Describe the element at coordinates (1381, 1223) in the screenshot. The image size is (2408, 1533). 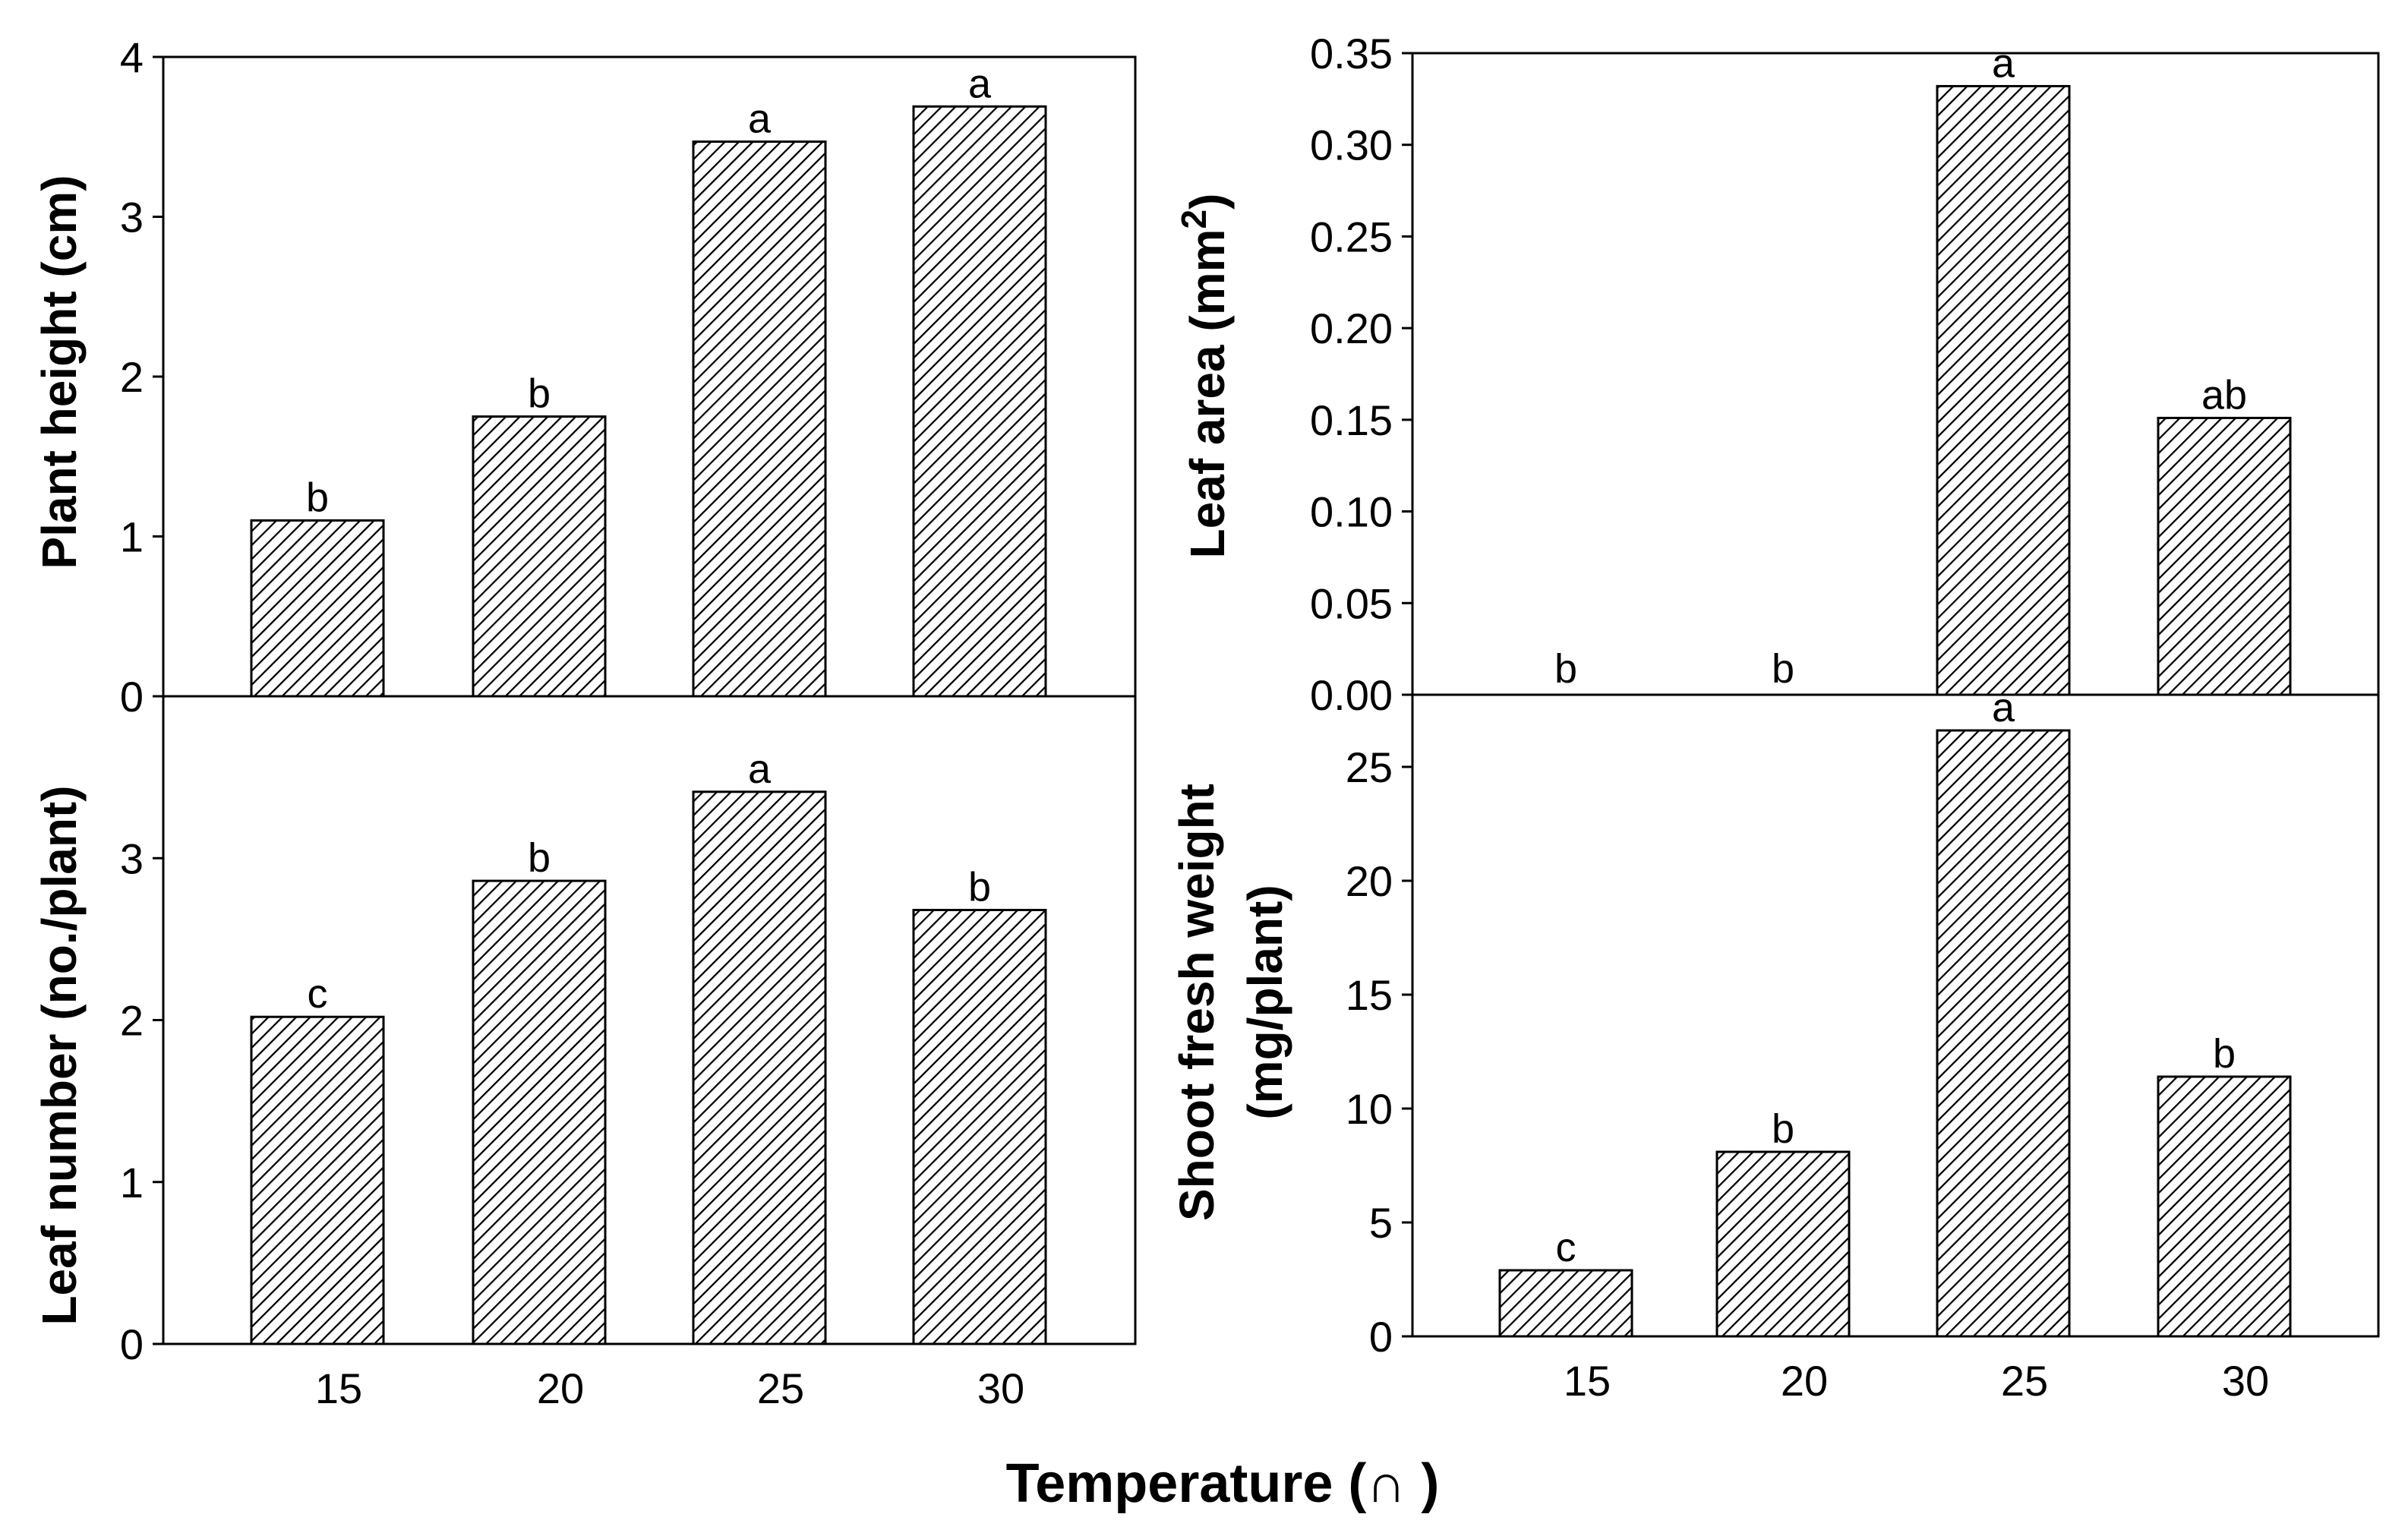
I see `y-tick-label: 5` at that location.